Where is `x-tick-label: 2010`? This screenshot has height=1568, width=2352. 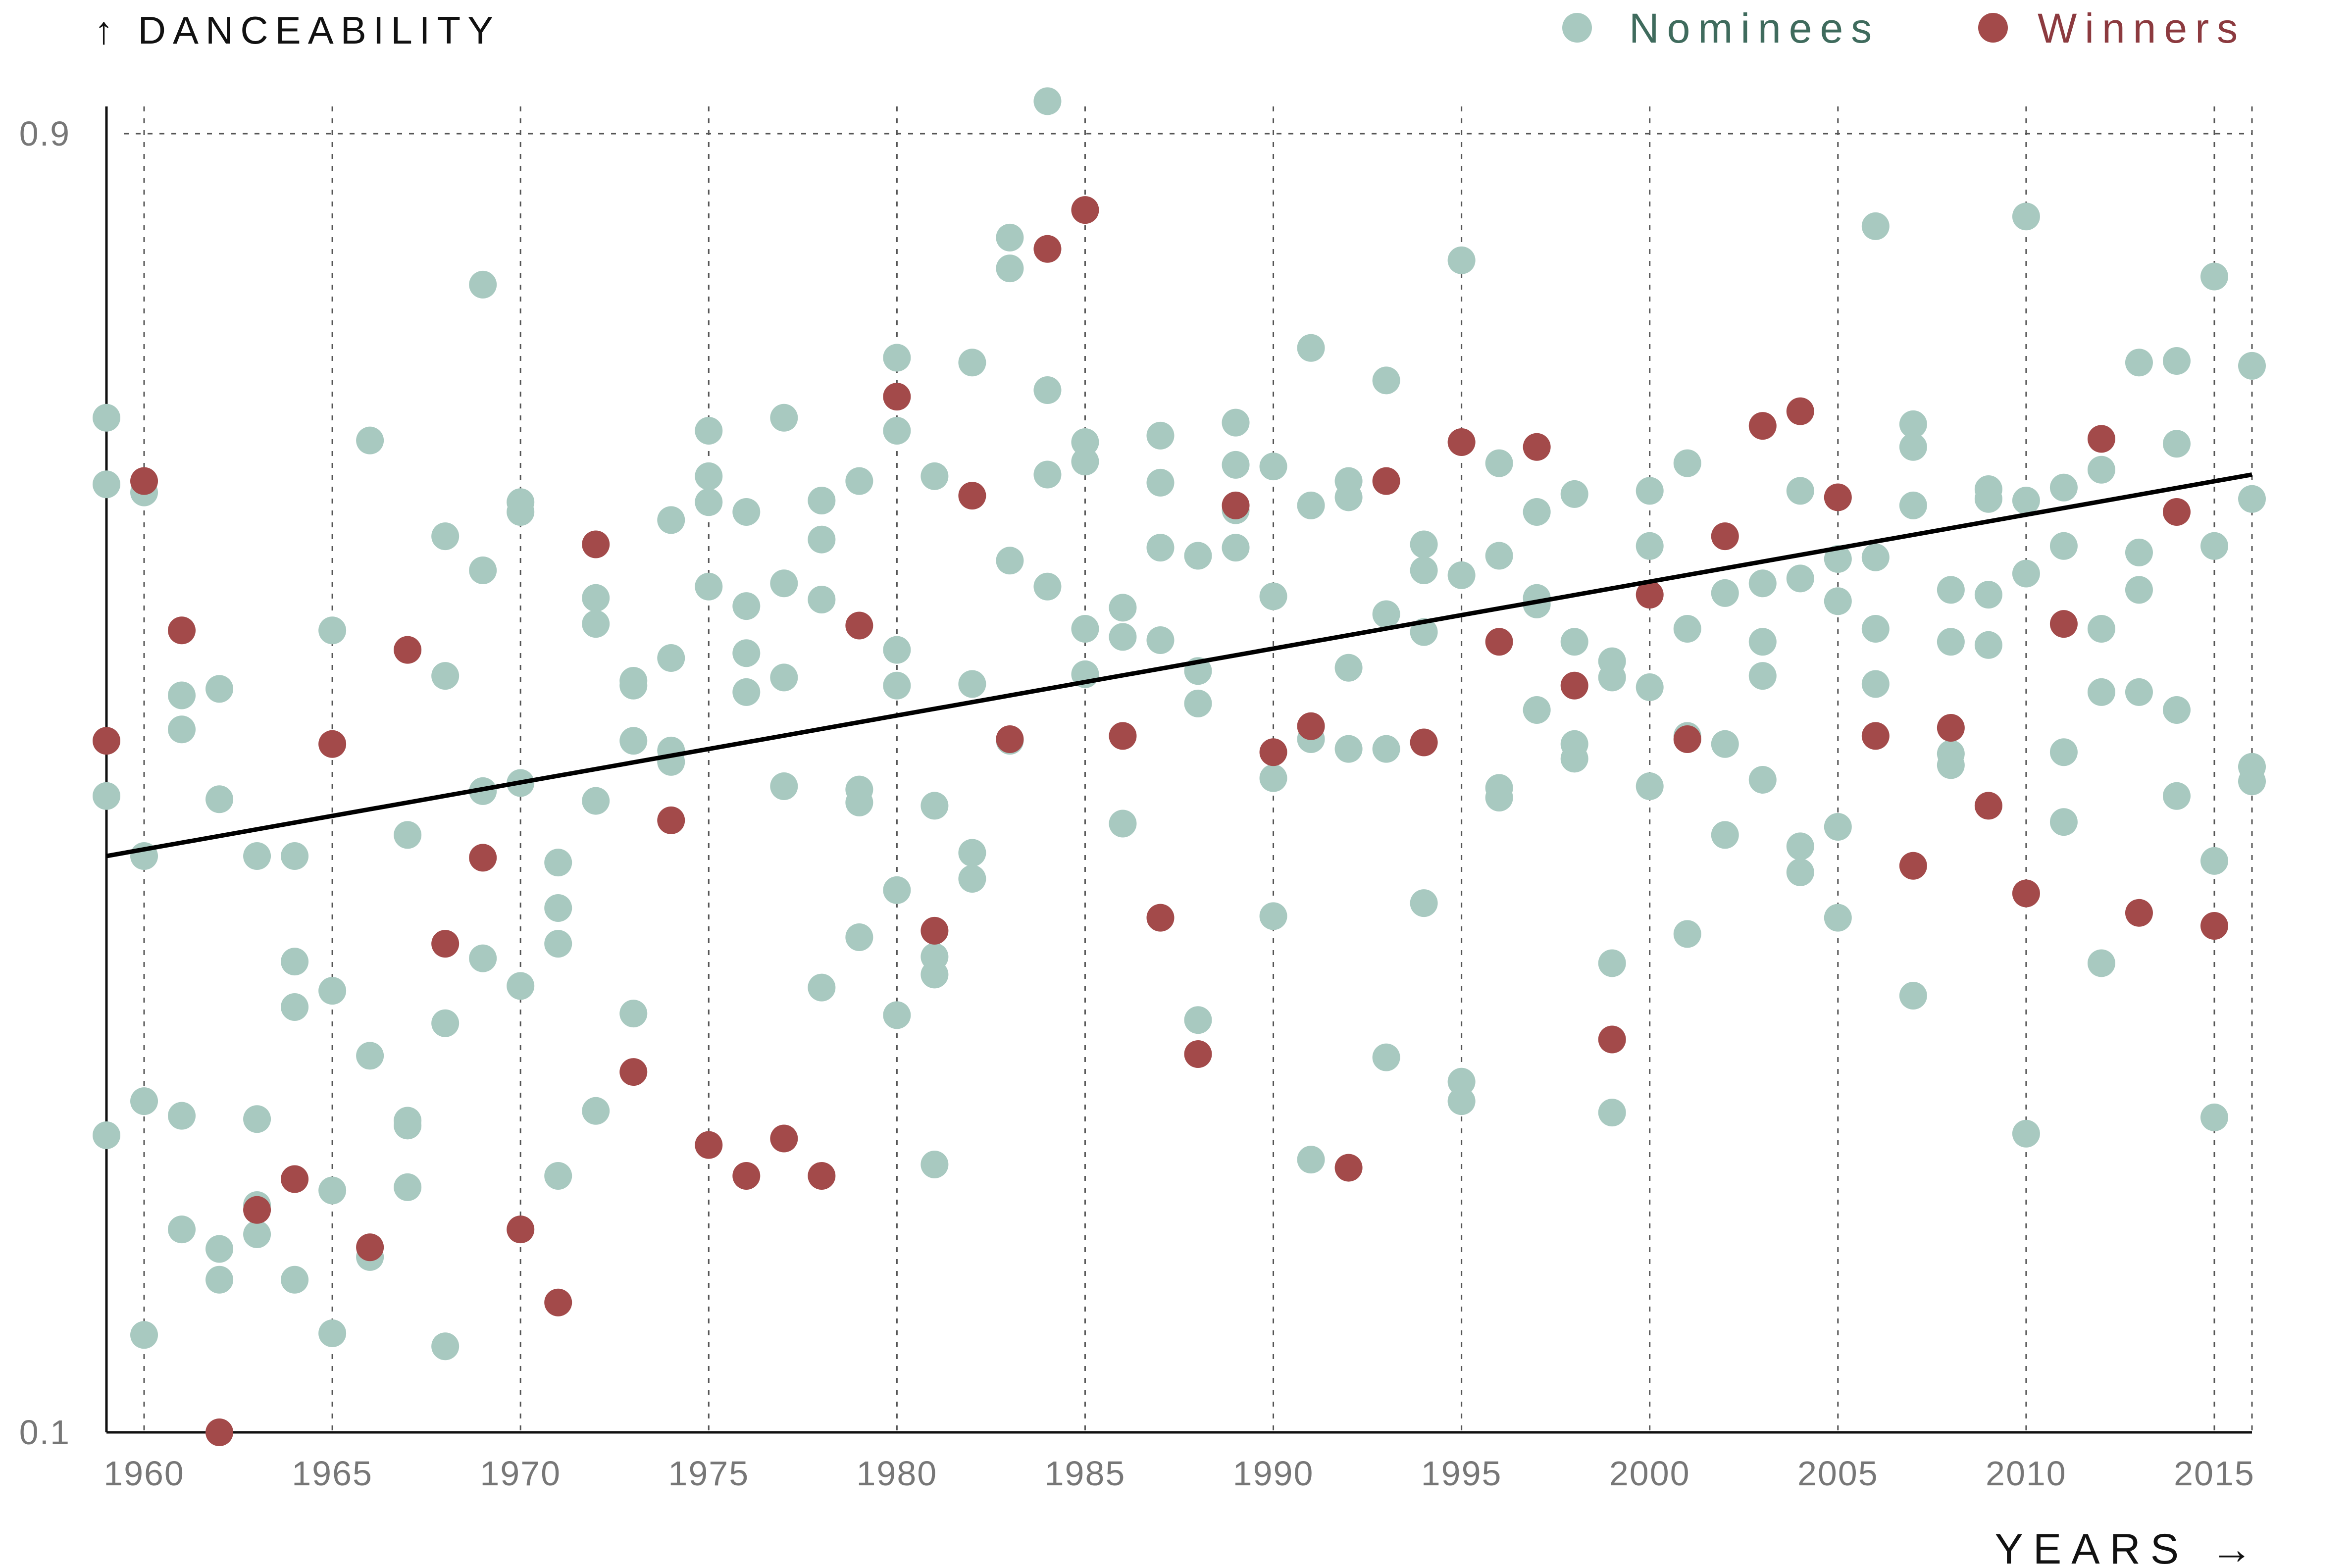
x-tick-label: 2010 is located at coordinates (2026, 1473).